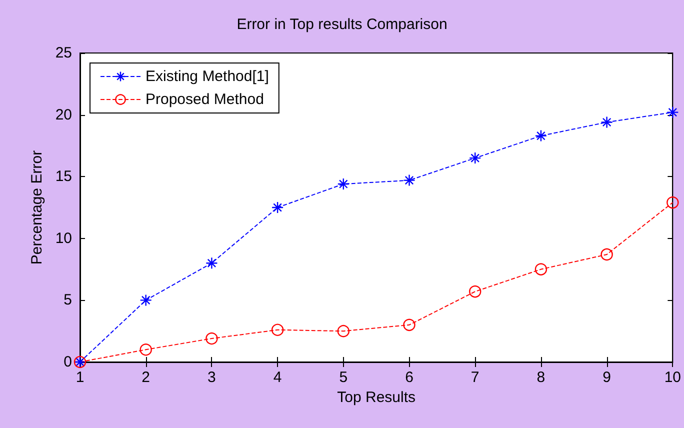 The height and width of the screenshot is (428, 684). Describe the element at coordinates (207, 76) in the screenshot. I see `legend-label: Existing Method[1]` at that location.